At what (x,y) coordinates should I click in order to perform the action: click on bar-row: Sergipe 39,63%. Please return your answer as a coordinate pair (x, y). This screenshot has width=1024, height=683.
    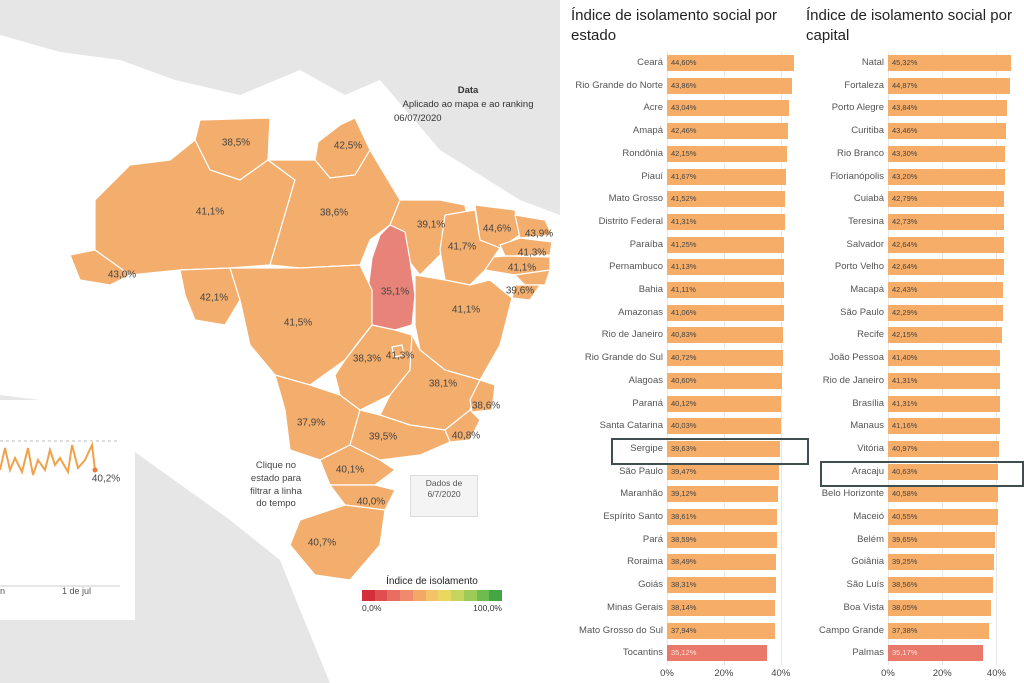
    Looking at the image, I should click on (712, 449).